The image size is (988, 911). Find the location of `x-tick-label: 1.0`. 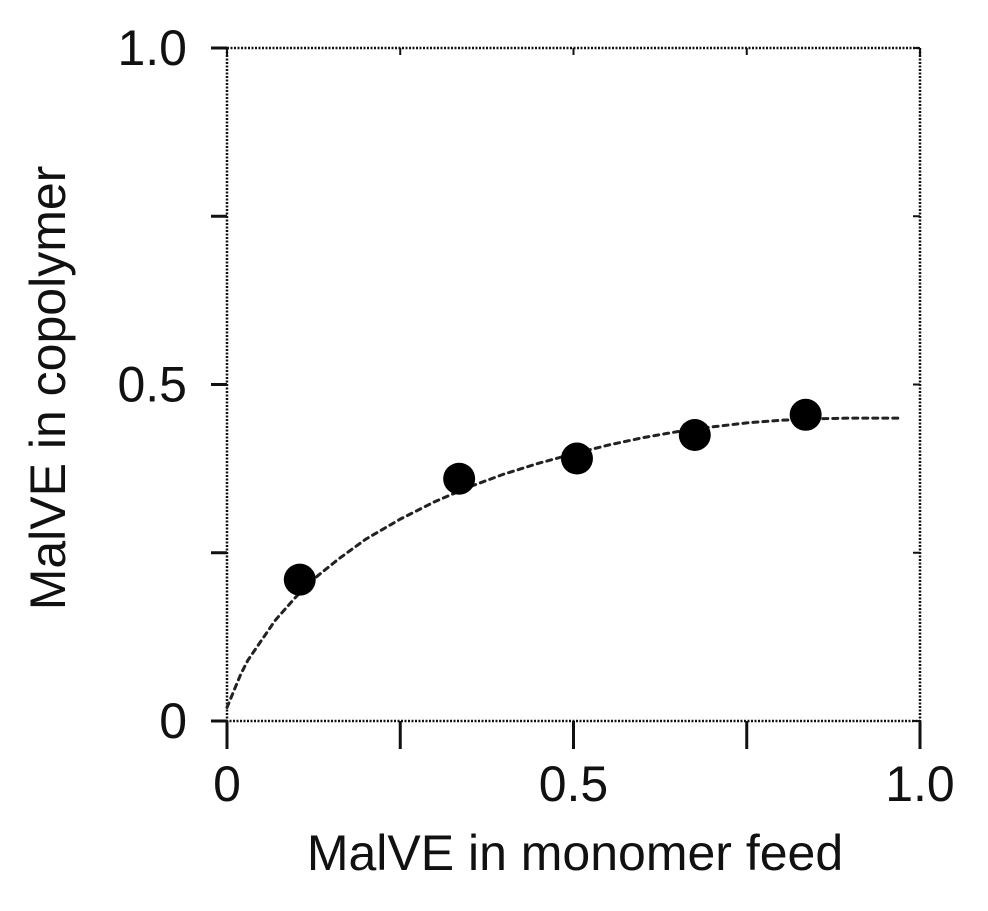

x-tick-label: 1.0 is located at coordinates (920, 784).